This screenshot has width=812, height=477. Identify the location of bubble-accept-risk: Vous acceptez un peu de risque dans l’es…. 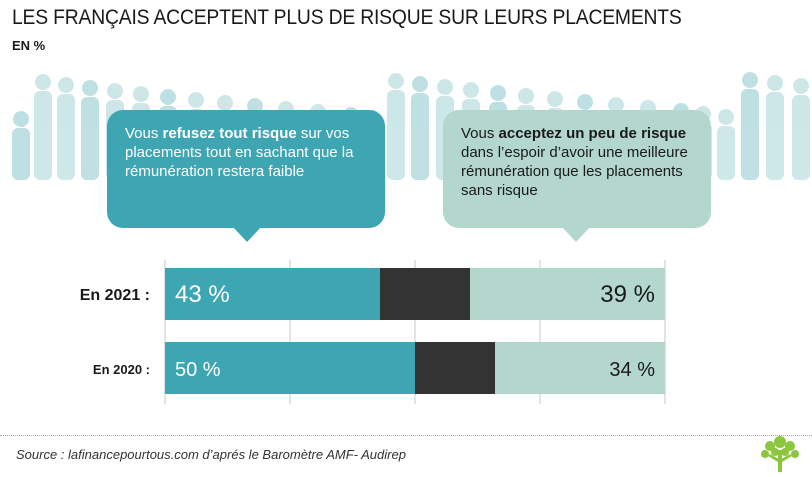
(577, 169).